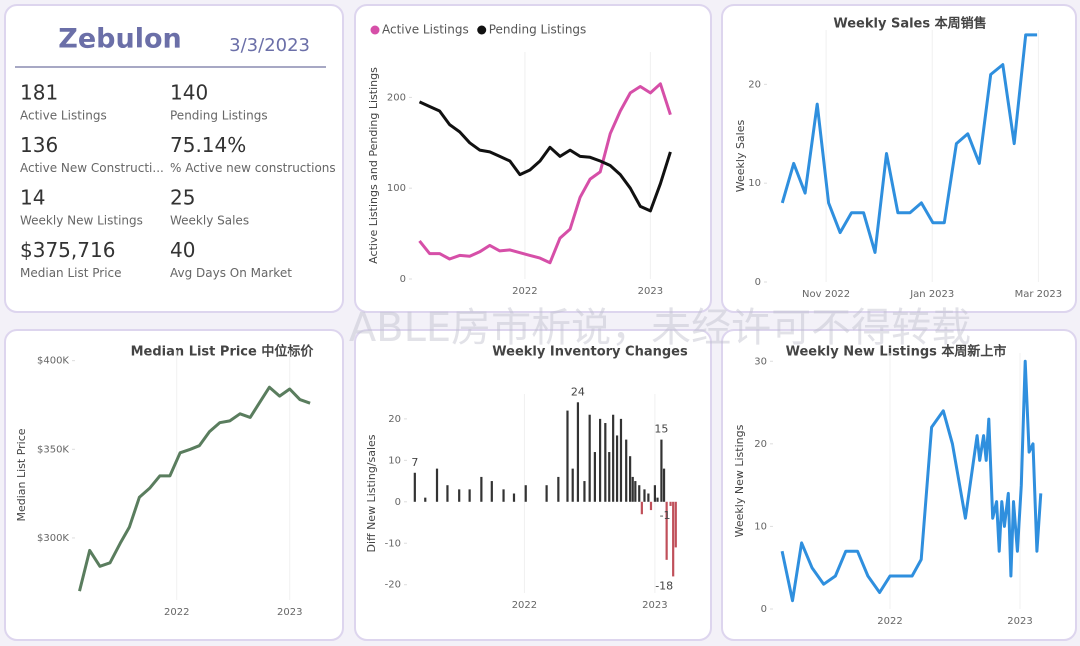 The image size is (1080, 646). Describe the element at coordinates (208, 145) in the screenshot. I see `kpi-value: 75.14%` at that location.